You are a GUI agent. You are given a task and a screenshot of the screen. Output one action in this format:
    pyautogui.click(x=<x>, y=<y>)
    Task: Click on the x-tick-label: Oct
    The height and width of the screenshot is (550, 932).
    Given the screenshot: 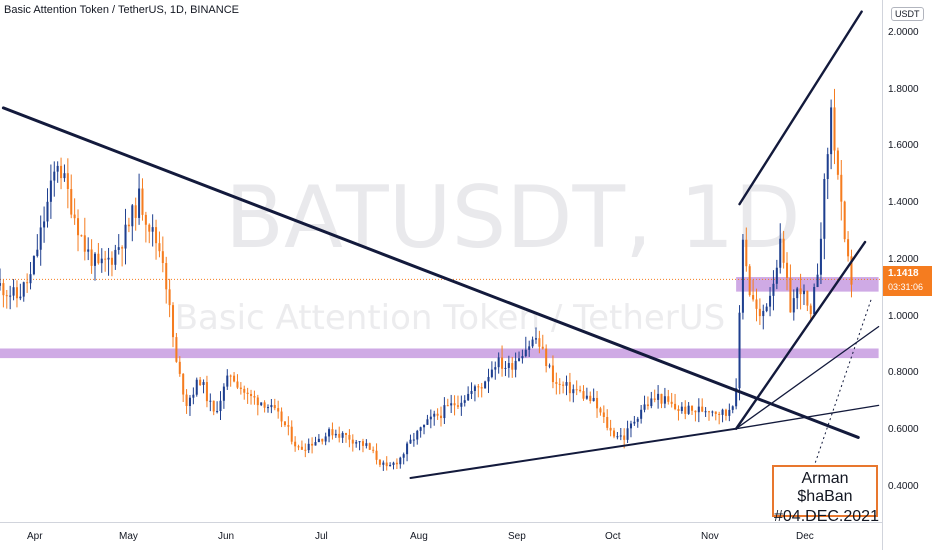 What is the action you would take?
    pyautogui.click(x=613, y=536)
    